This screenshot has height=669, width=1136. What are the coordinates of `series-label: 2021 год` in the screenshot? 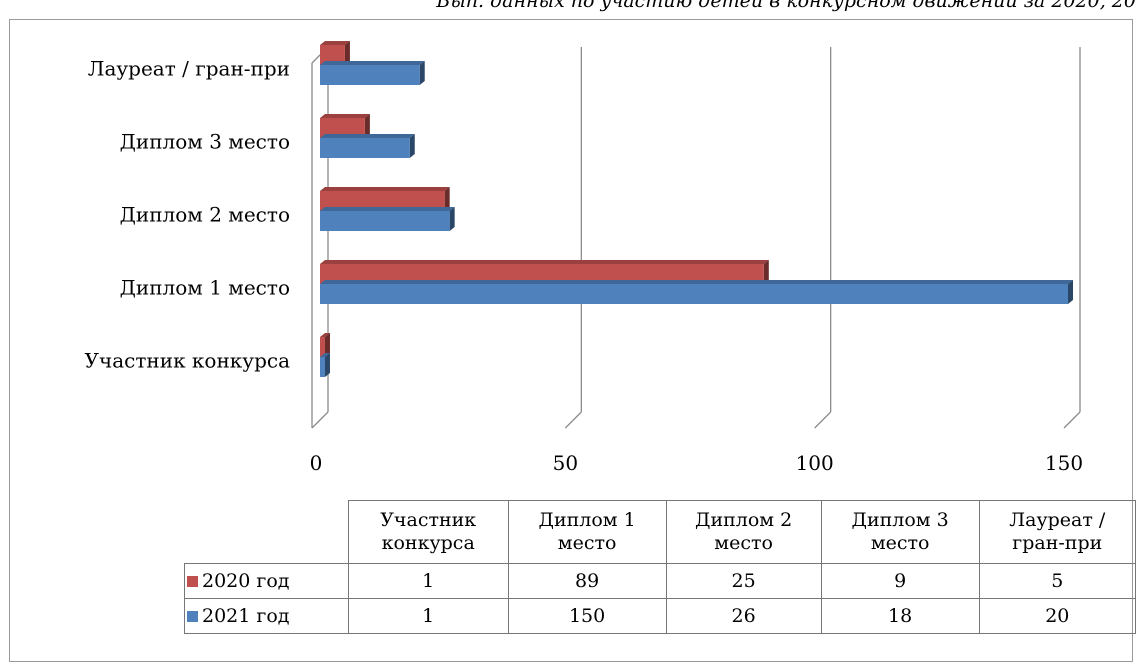 It's located at (266, 616).